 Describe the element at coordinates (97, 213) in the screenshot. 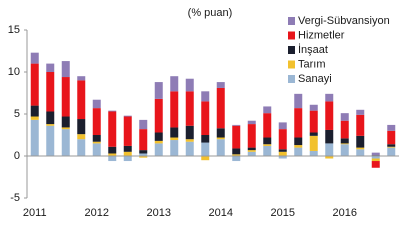

I see `x-tick-label: 2012` at that location.